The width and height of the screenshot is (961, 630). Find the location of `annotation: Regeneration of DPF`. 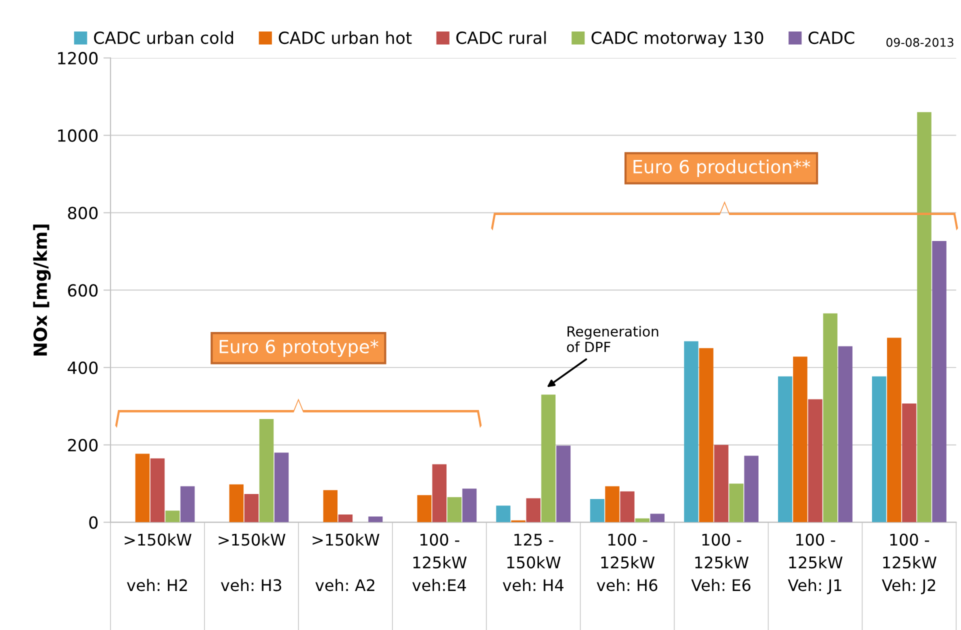

annotation: Regeneration of DPF is located at coordinates (612, 339).